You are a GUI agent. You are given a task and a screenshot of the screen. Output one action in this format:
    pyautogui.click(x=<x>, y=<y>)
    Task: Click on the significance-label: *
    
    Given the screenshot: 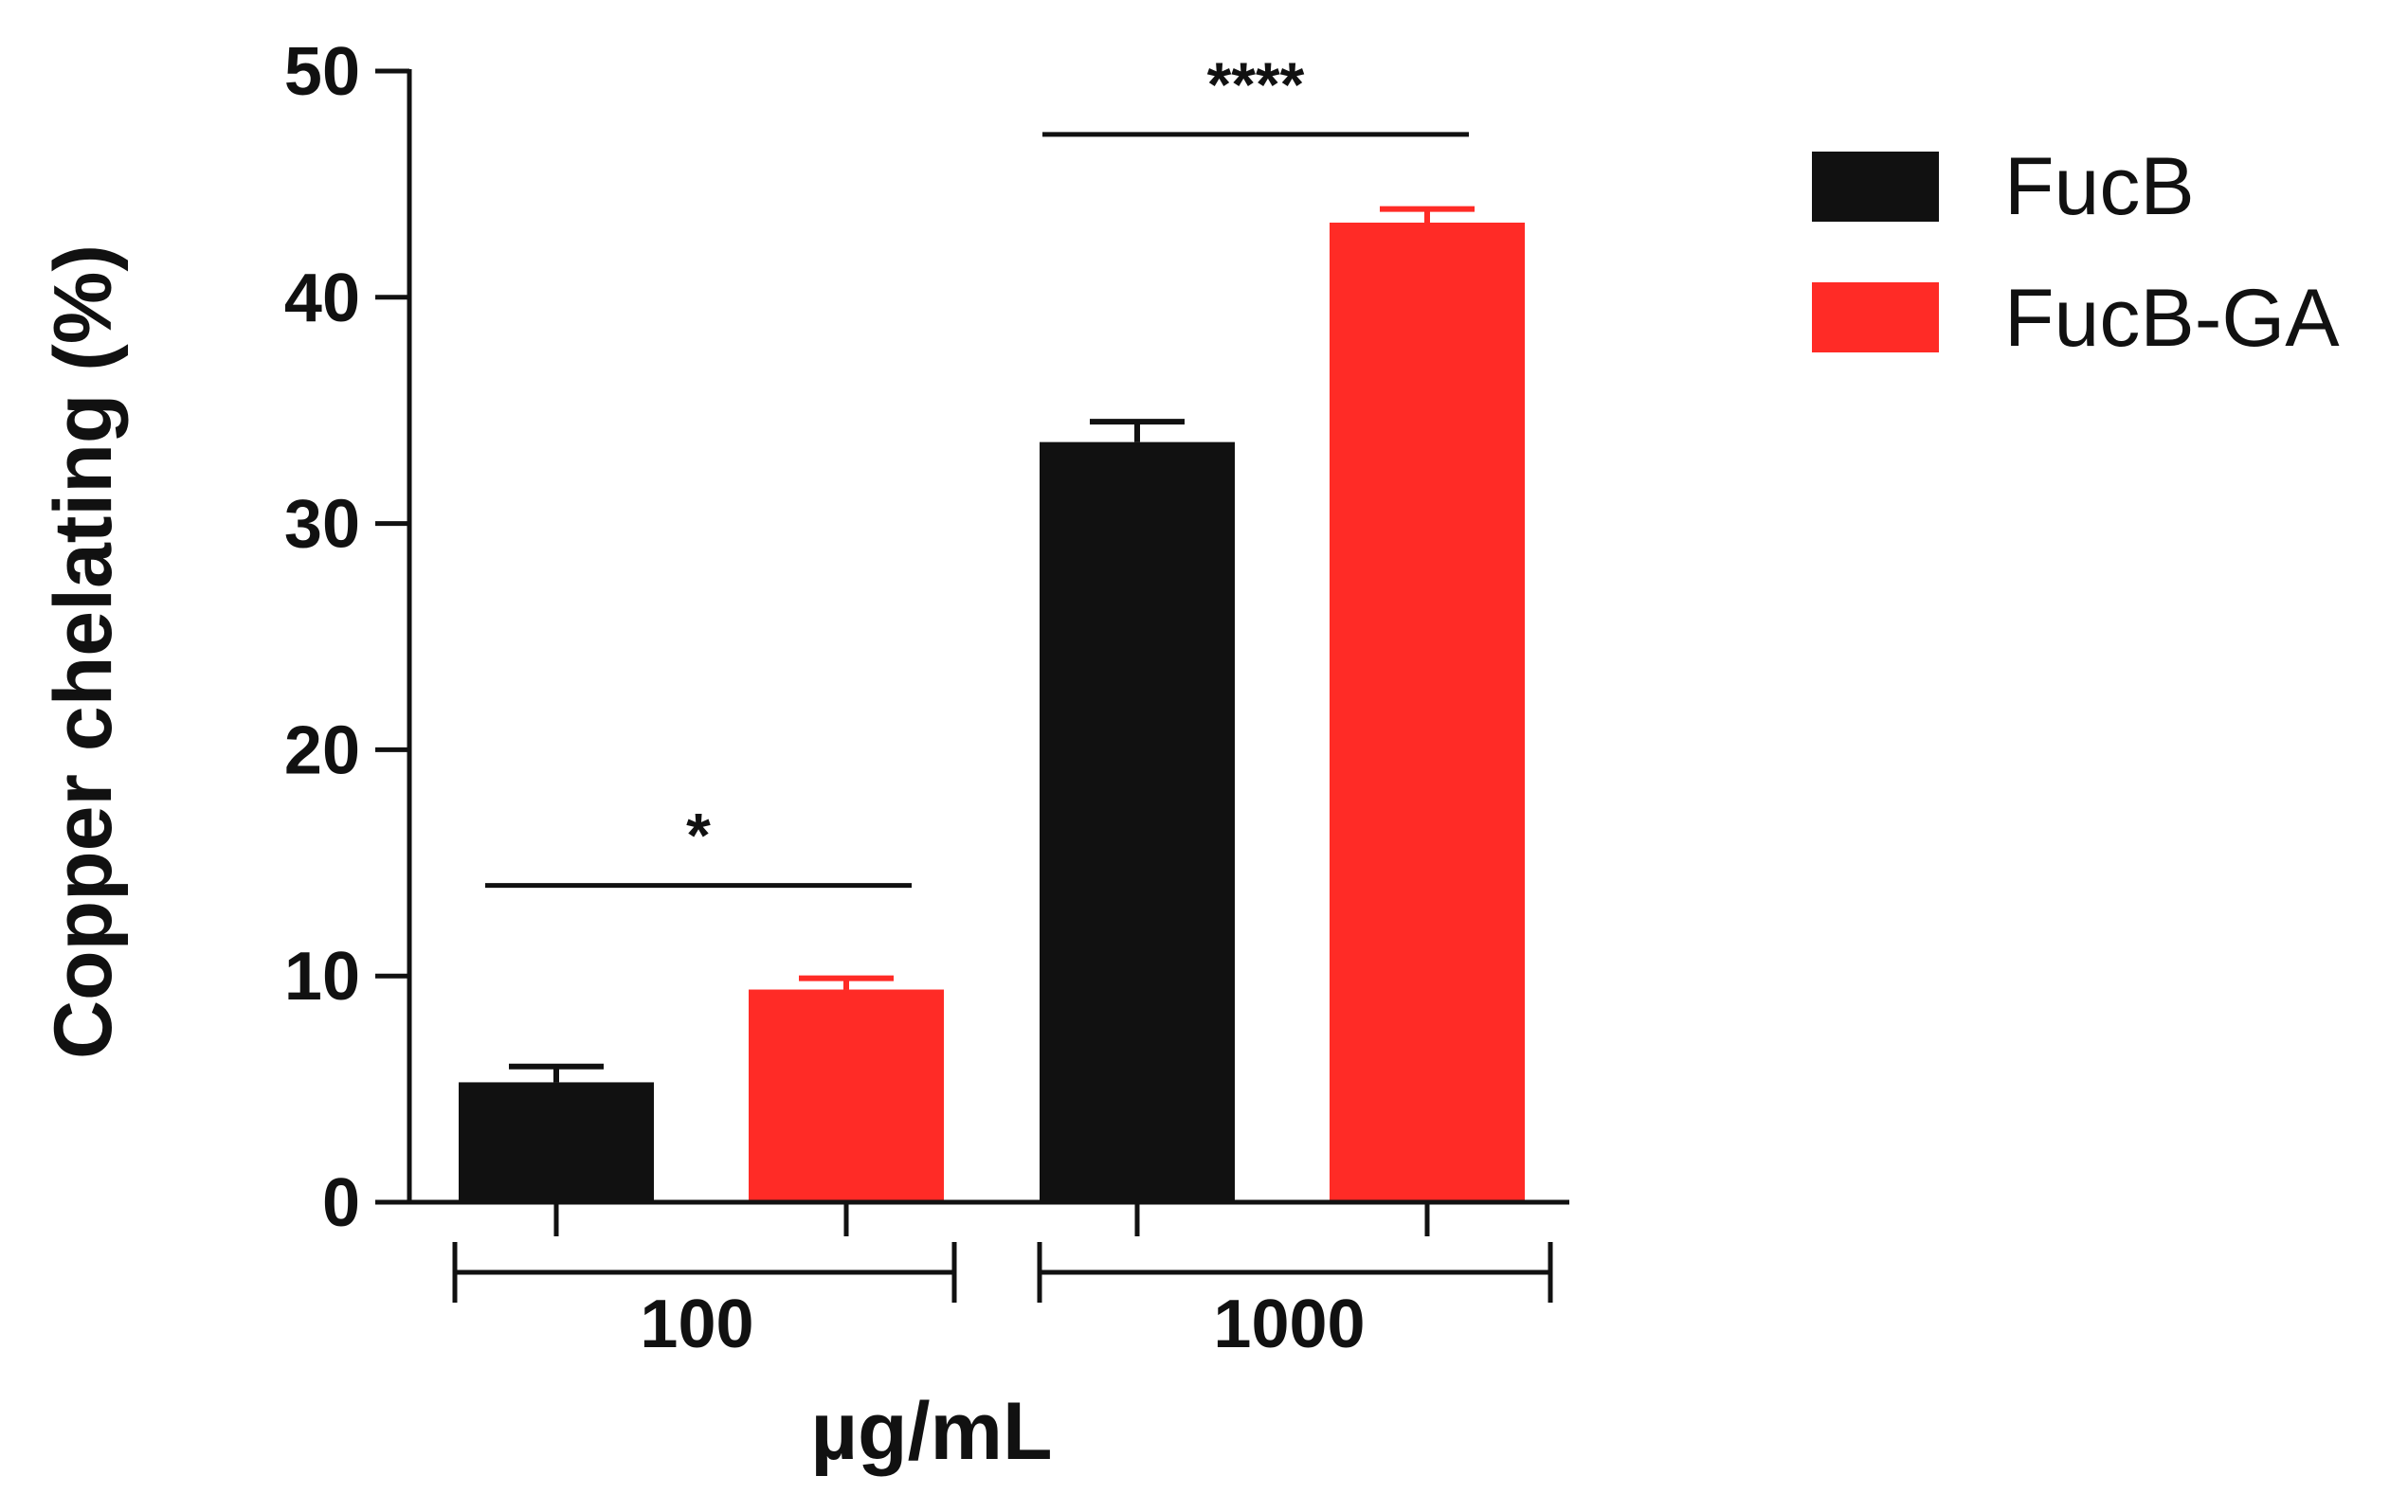 What is the action you would take?
    pyautogui.click(x=699, y=836)
    